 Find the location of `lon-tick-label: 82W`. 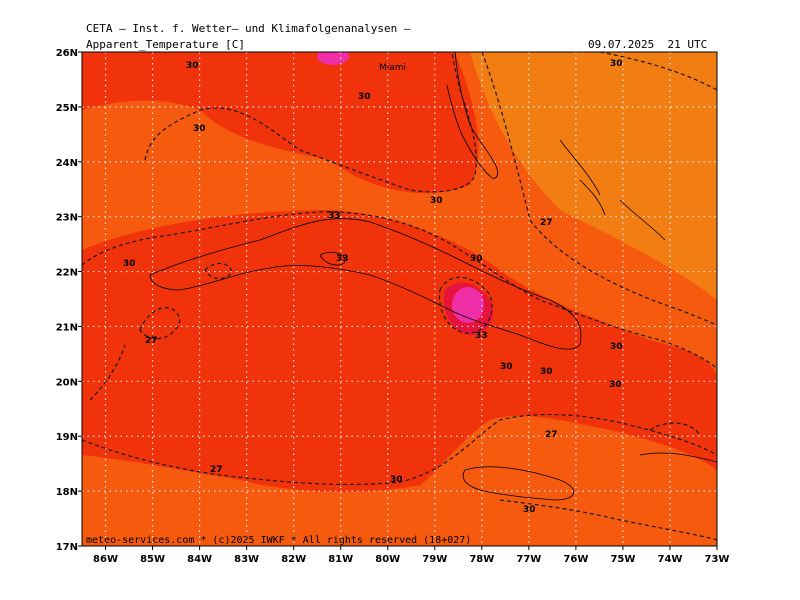

lon-tick-label: 82W is located at coordinates (293, 559).